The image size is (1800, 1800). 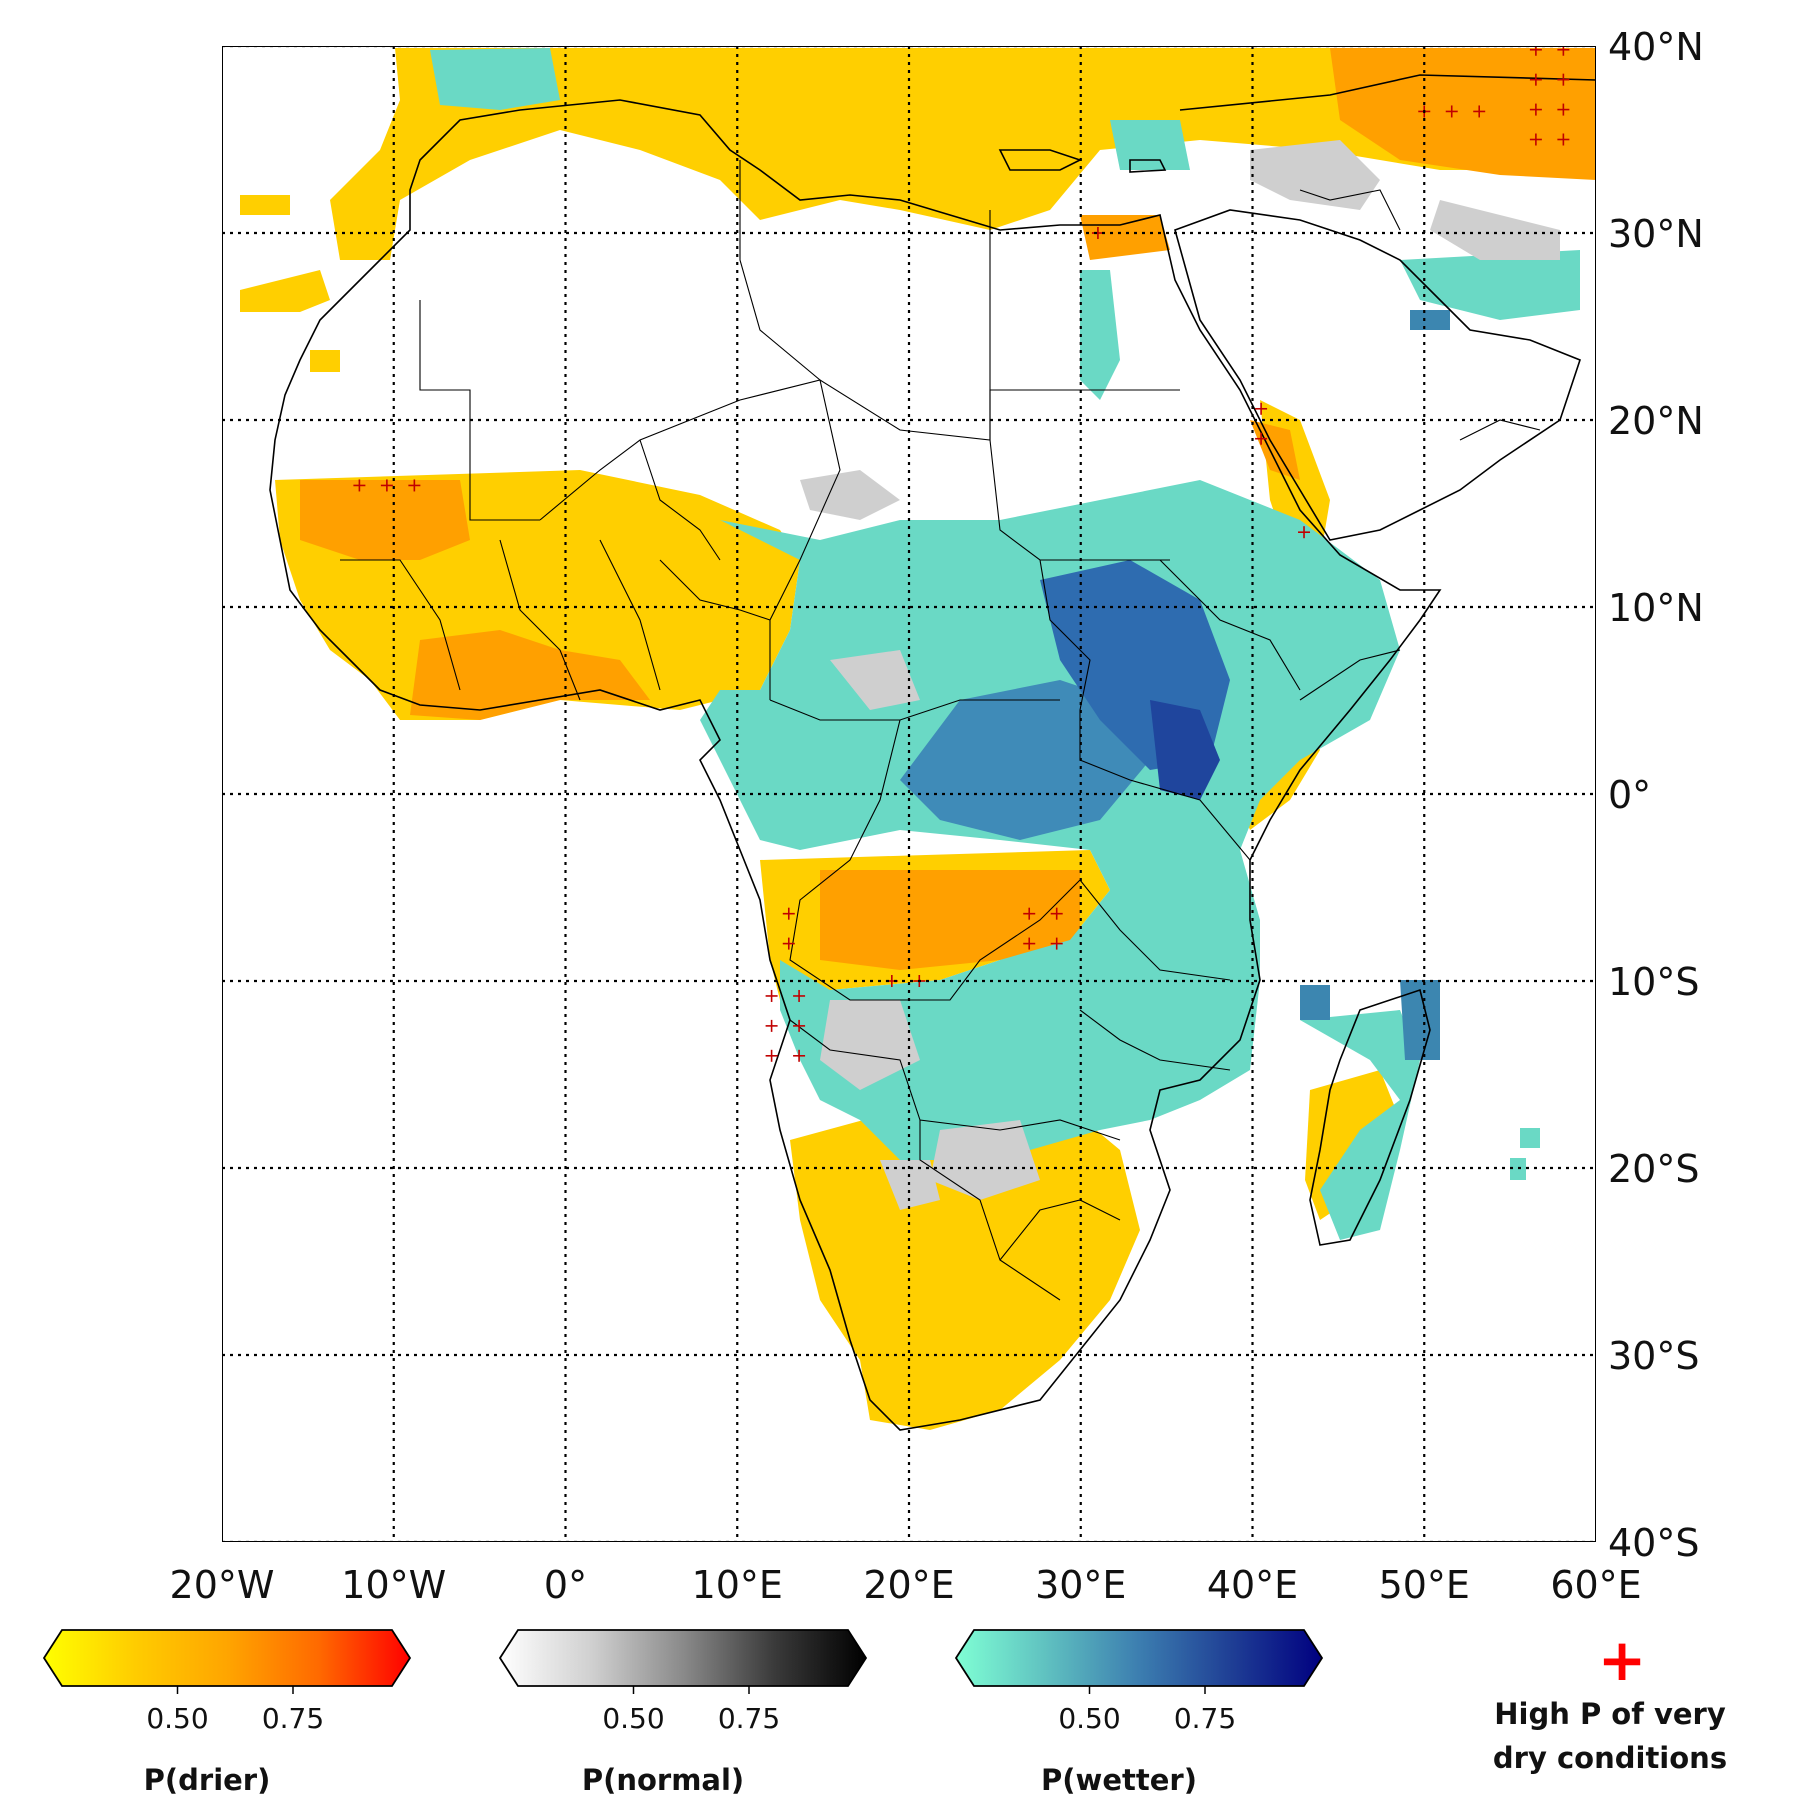 I want to click on latitude-label: 30°N, so click(x=1656, y=234).